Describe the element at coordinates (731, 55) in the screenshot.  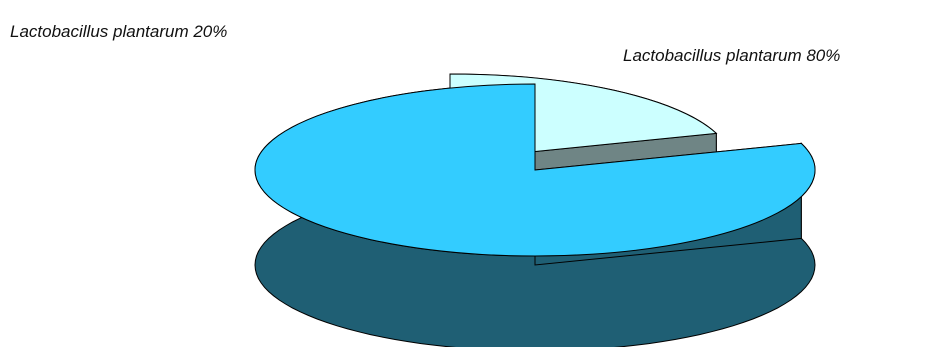
I see `slice-label-large: Lactobacillus plantarum 80%` at that location.